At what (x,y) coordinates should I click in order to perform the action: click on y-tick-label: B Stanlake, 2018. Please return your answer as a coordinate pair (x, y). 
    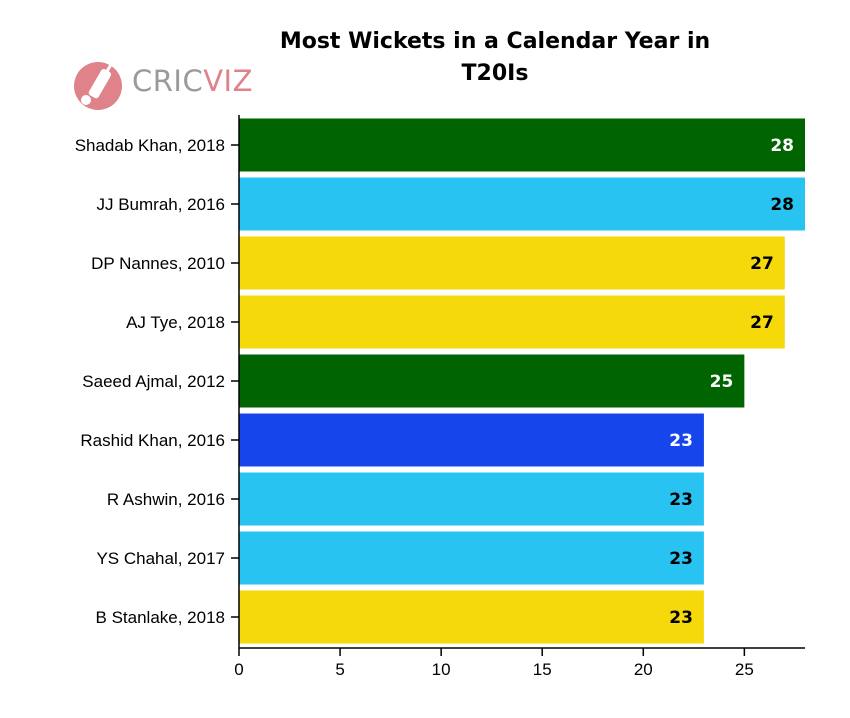
    Looking at the image, I should click on (160, 617).